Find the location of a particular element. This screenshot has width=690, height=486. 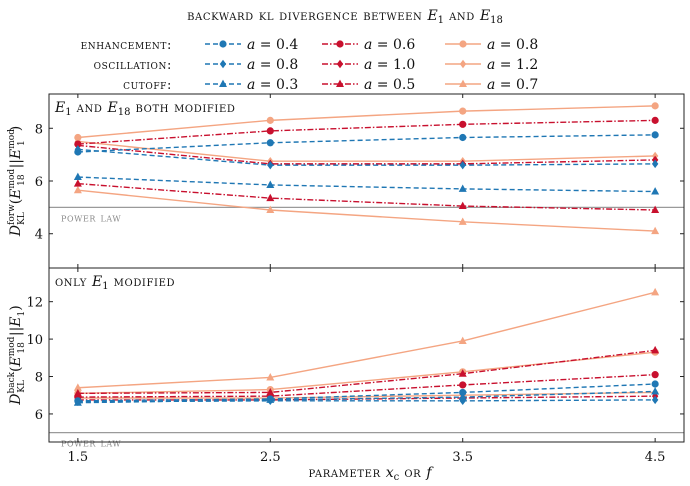

y-tick-label: 12 is located at coordinates (34, 303).